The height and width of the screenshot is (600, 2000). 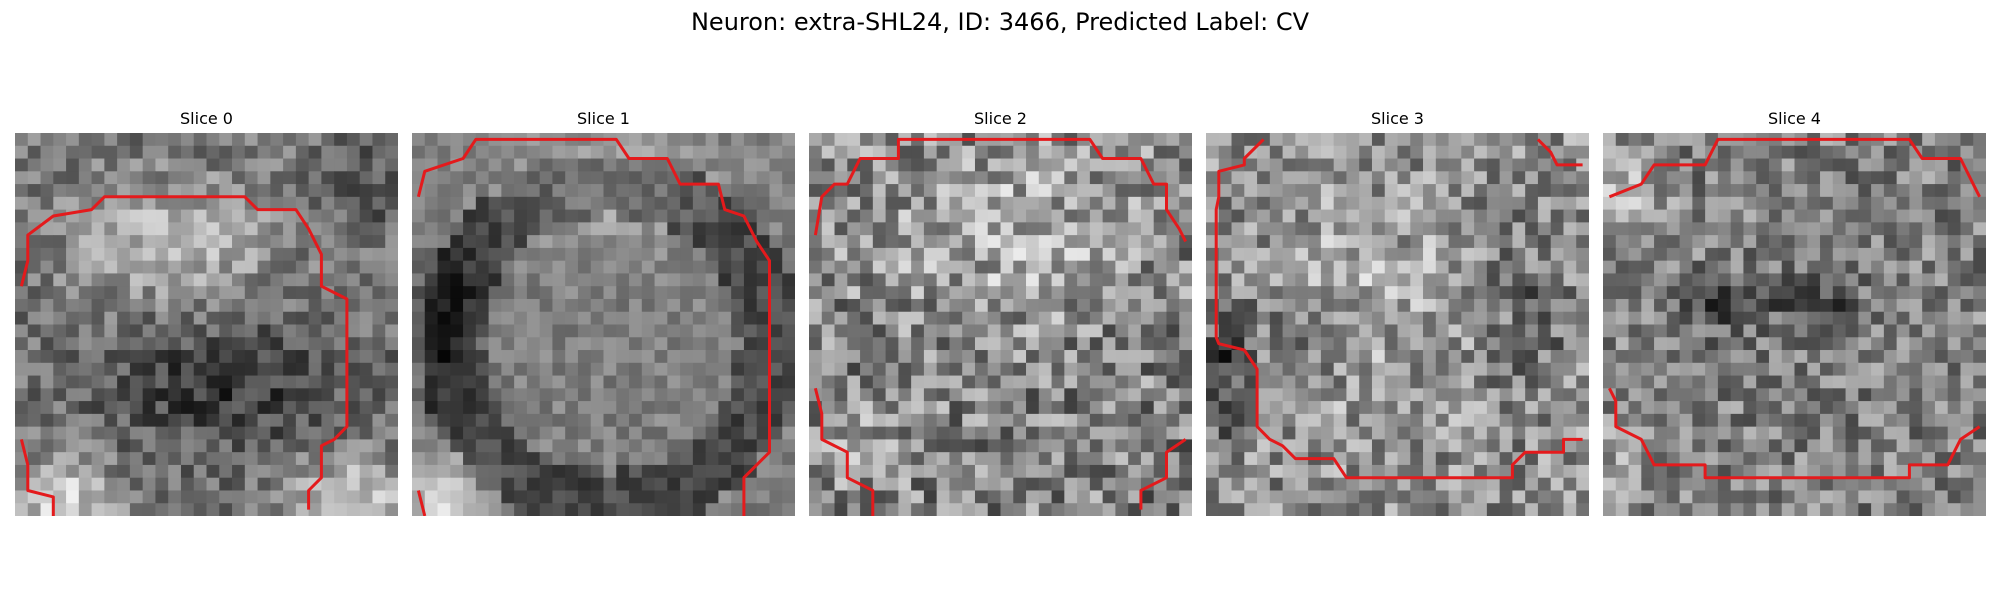 What do you see at coordinates (1794, 118) in the screenshot?
I see `slice-title: Slice 4` at bounding box center [1794, 118].